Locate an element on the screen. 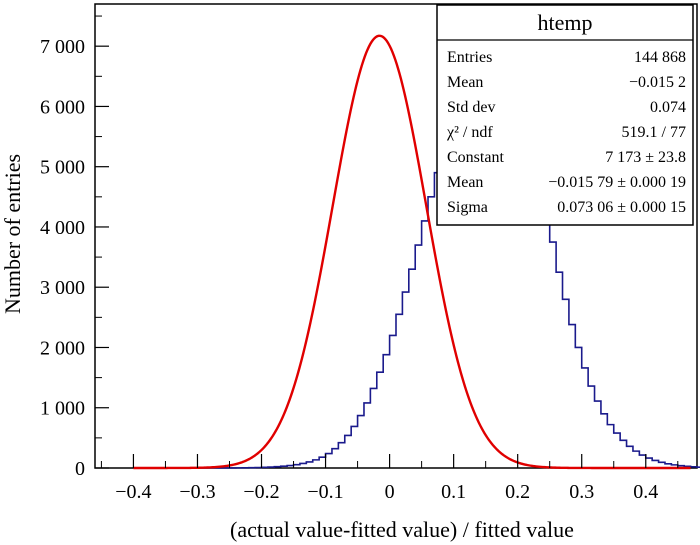 This screenshot has width=700, height=545. stats-row-label: Sigma is located at coordinates (467, 207).